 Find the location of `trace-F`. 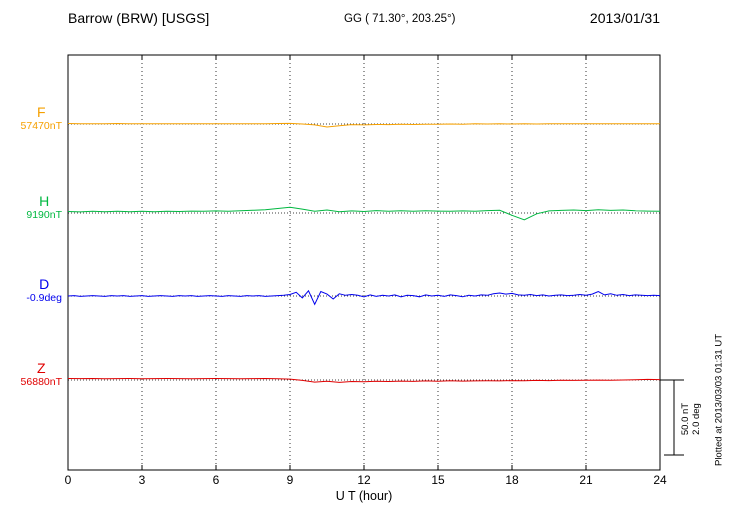

trace-F is located at coordinates (364, 125).